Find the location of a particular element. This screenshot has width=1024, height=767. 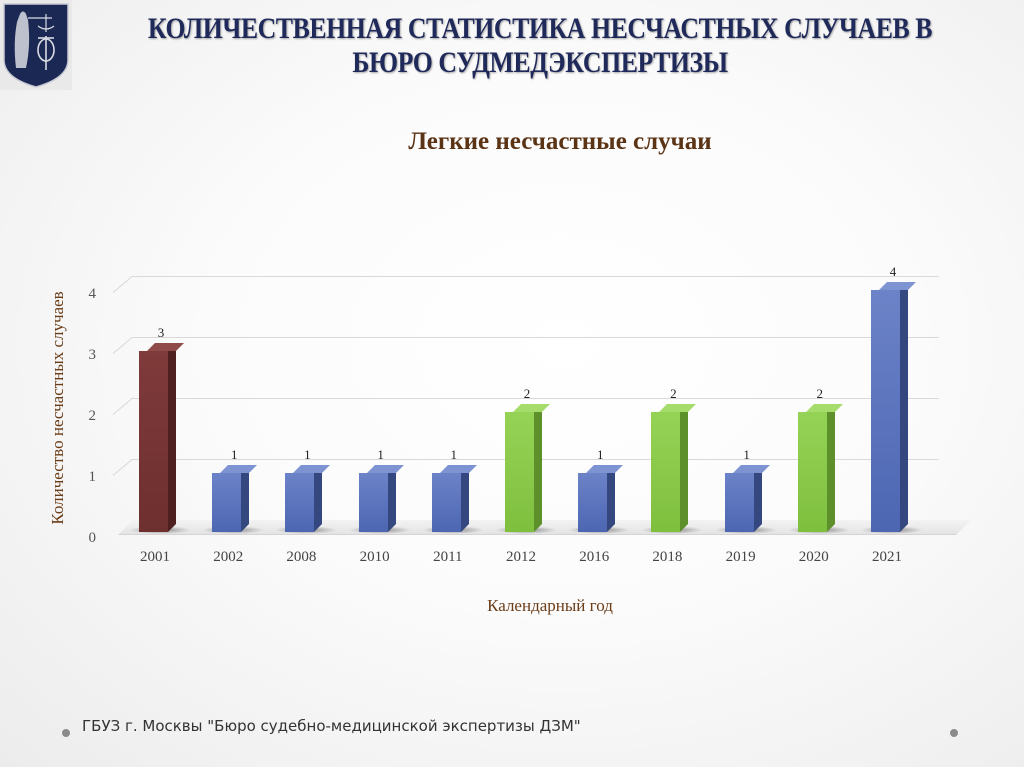

x-tick-label: 2008 is located at coordinates (301, 557).